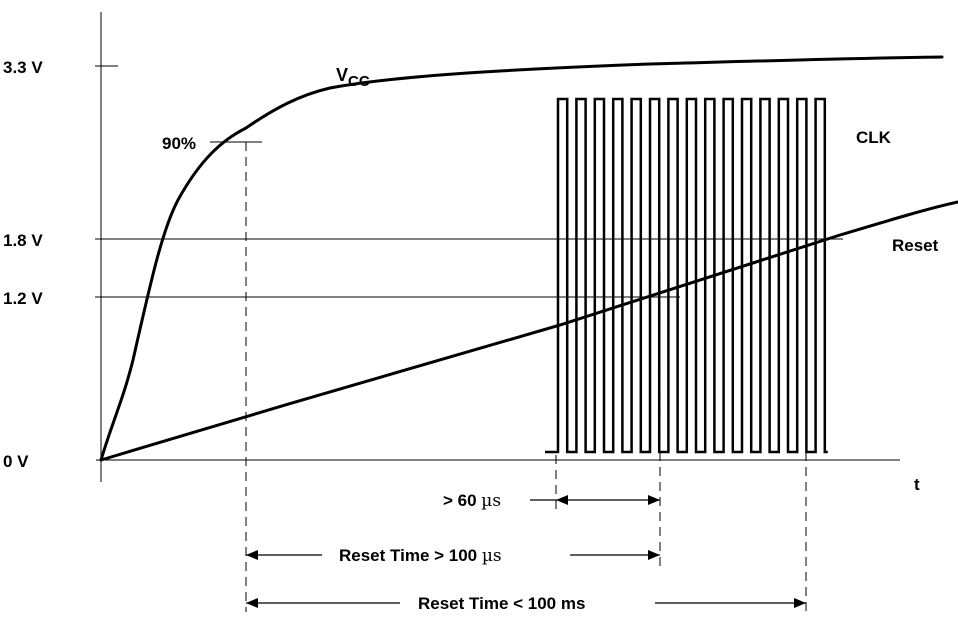 Image resolution: width=958 pixels, height=620 pixels. I want to click on dim-60us-label: > 60 µs, so click(472, 501).